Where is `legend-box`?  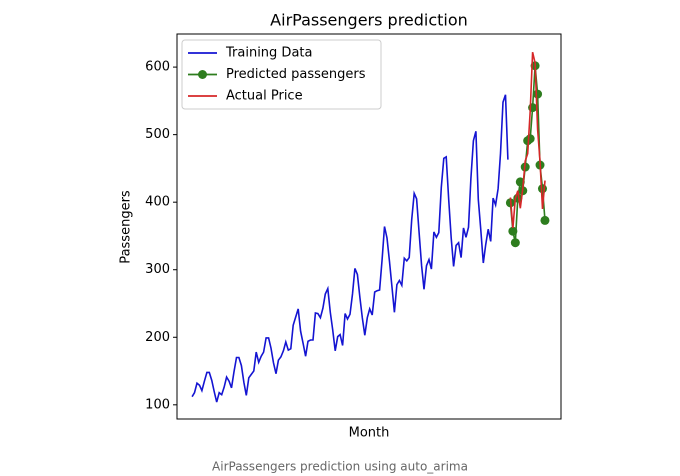
legend-box is located at coordinates (281, 74).